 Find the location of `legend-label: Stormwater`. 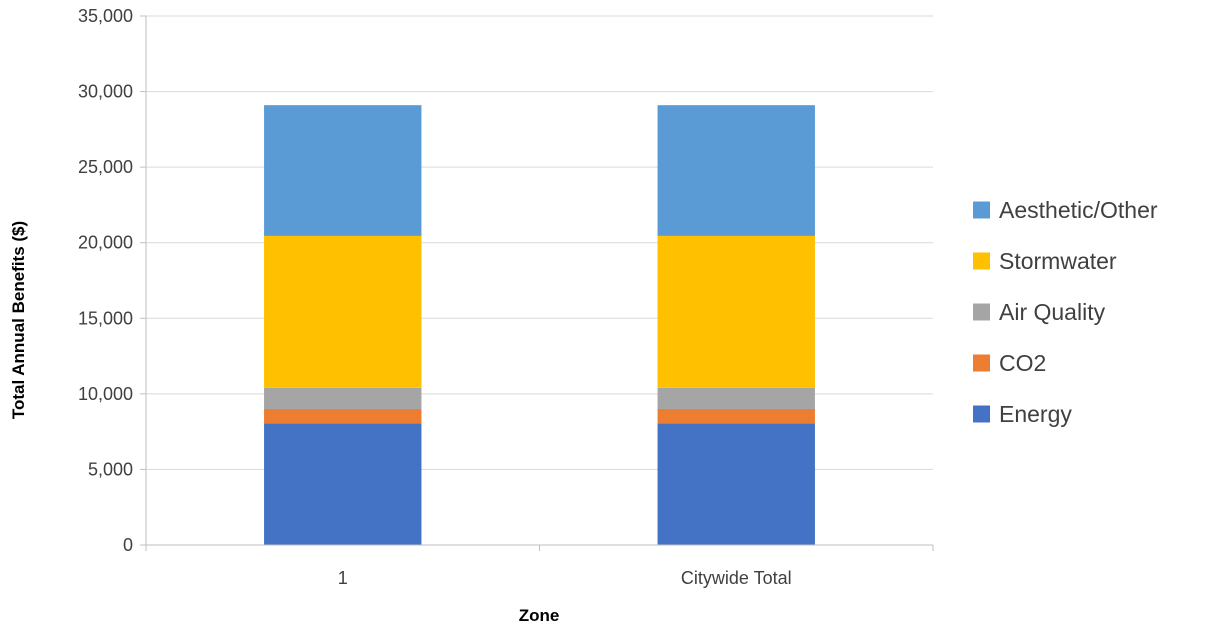

legend-label: Stormwater is located at coordinates (1058, 261).